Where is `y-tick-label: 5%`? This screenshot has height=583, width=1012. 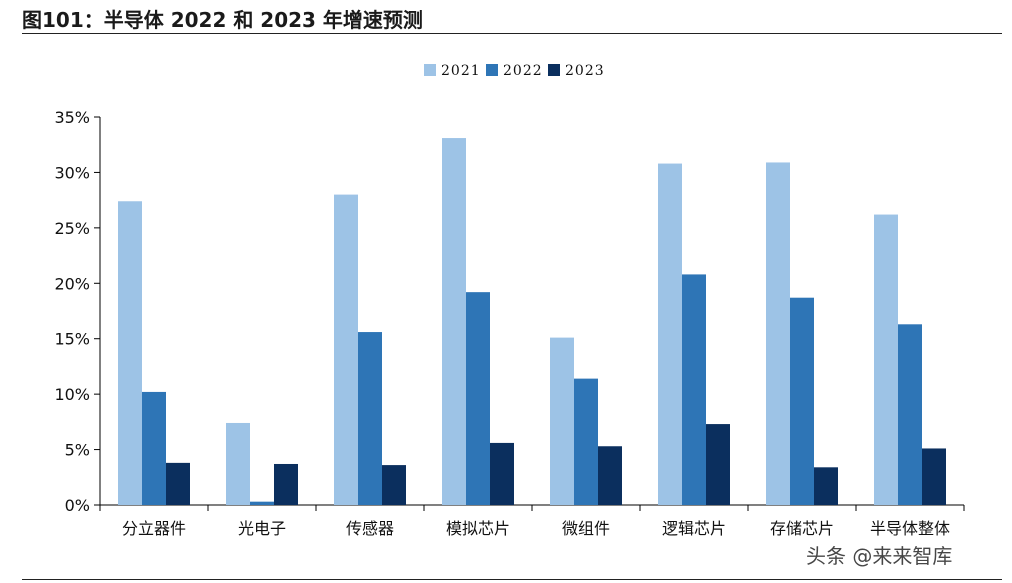
y-tick-label: 5% is located at coordinates (77, 450).